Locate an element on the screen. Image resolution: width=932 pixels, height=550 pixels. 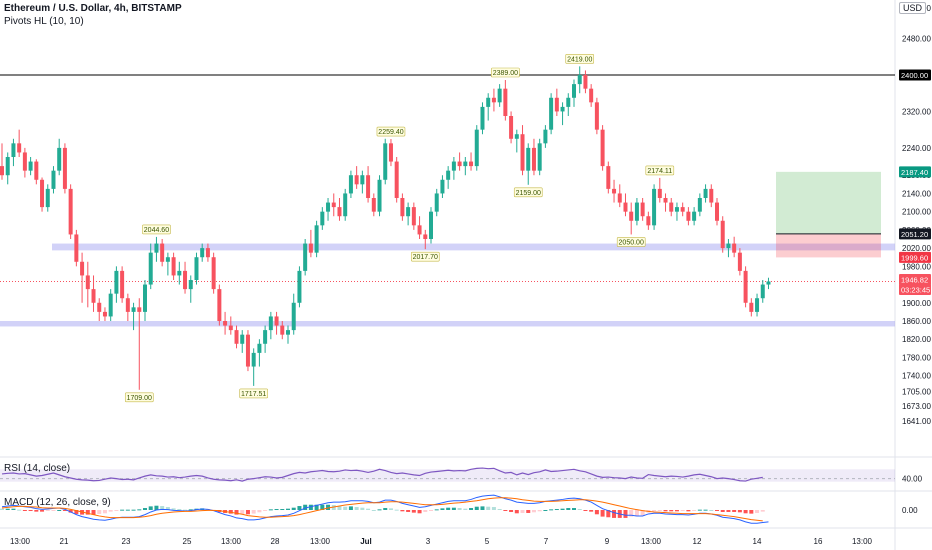
price-tick-label: 2480.00 is located at coordinates (916, 39).